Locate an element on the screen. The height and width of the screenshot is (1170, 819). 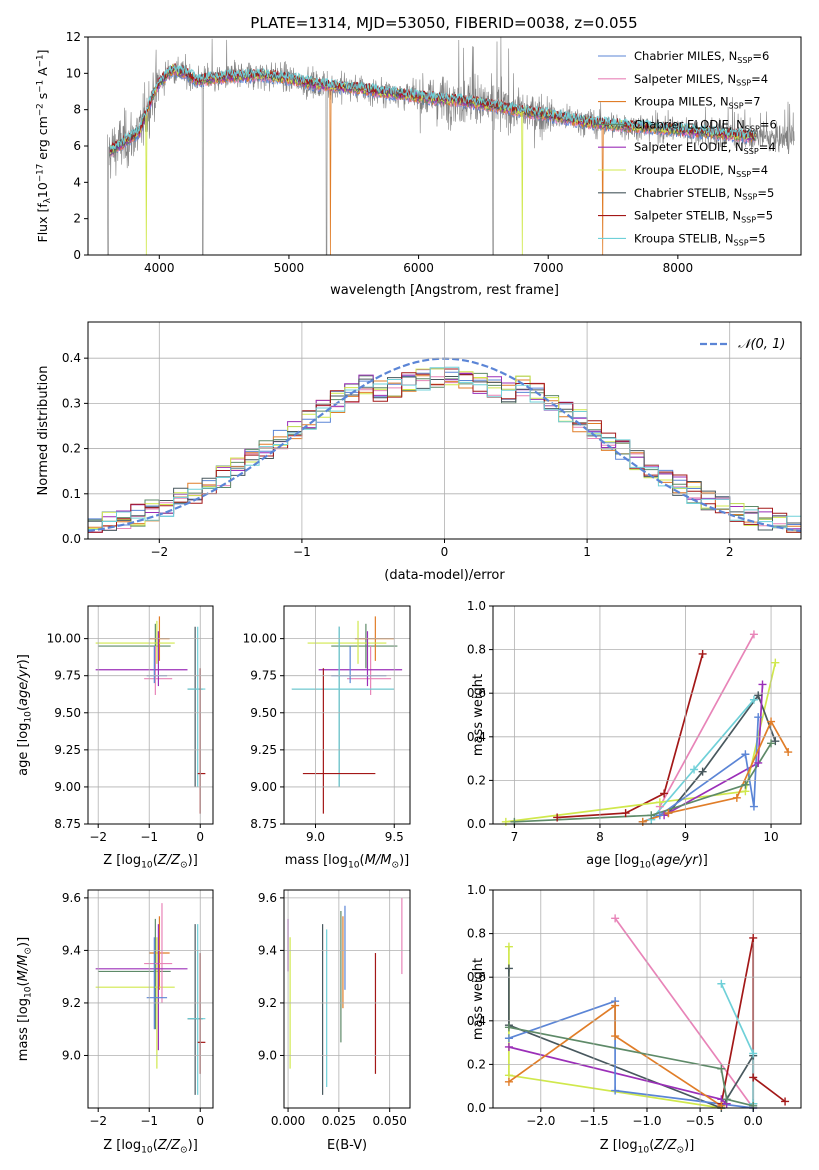
y-tick-label: 6 is located at coordinates (77, 146).